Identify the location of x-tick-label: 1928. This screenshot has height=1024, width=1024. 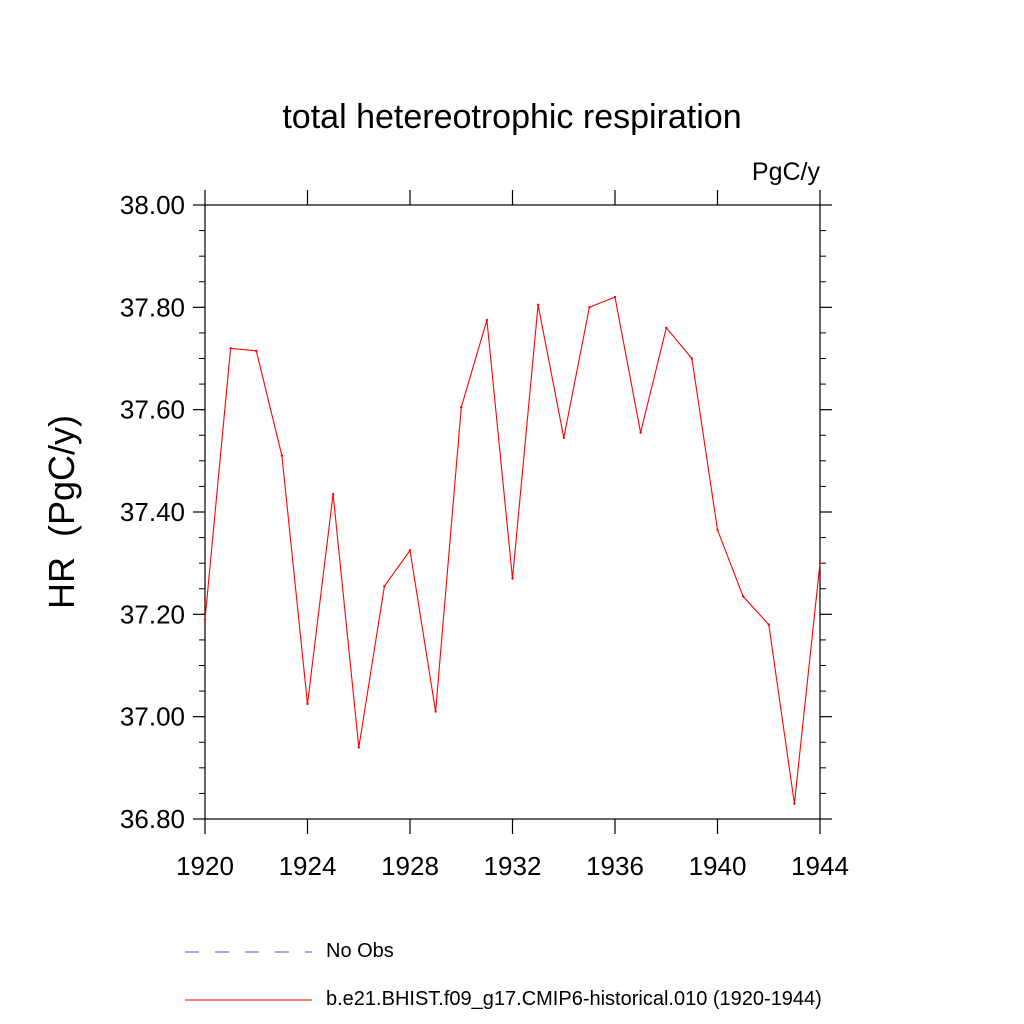
(410, 866).